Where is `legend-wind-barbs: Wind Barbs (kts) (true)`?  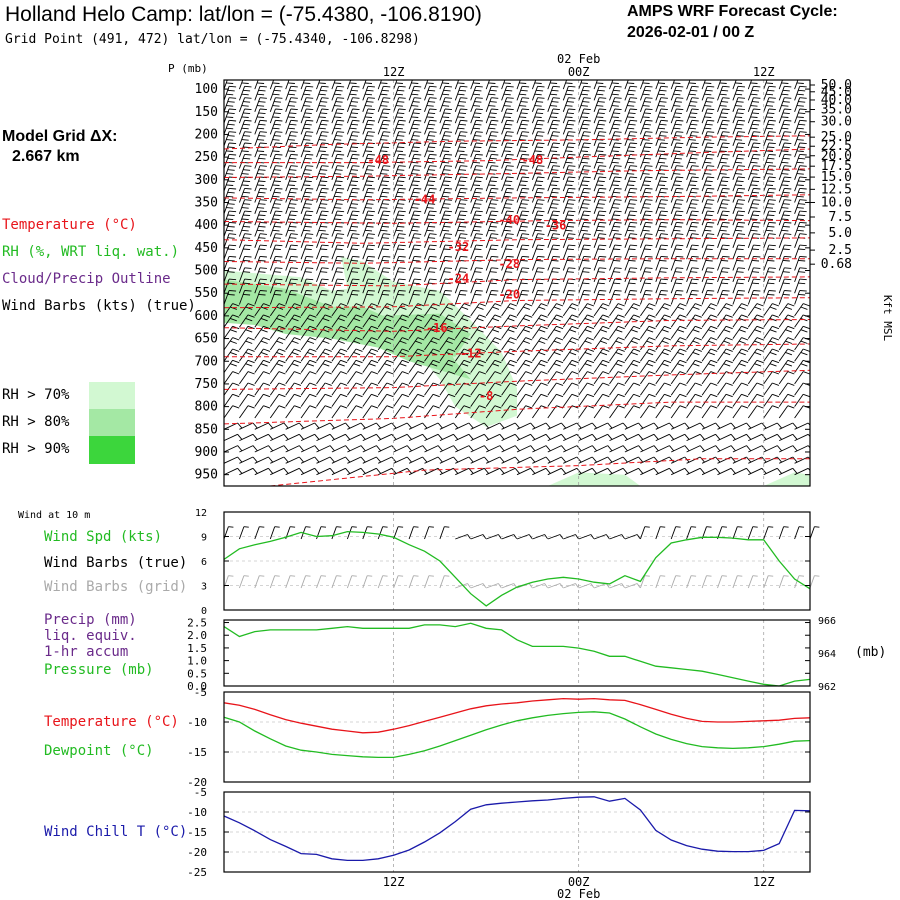 legend-wind-barbs: Wind Barbs (kts) (true) is located at coordinates (99, 306).